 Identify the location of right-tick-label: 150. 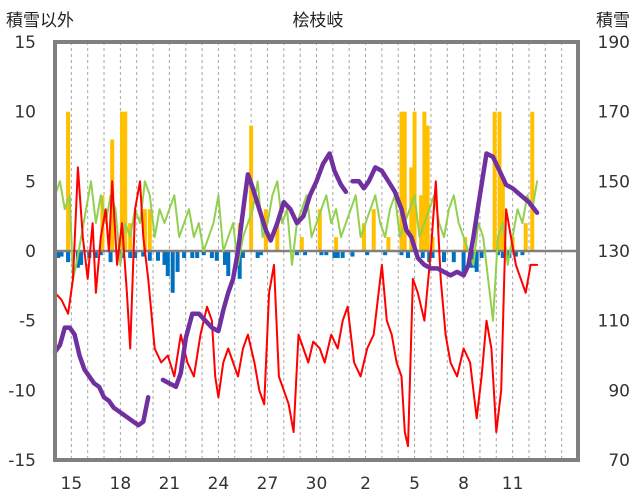
(614, 182).